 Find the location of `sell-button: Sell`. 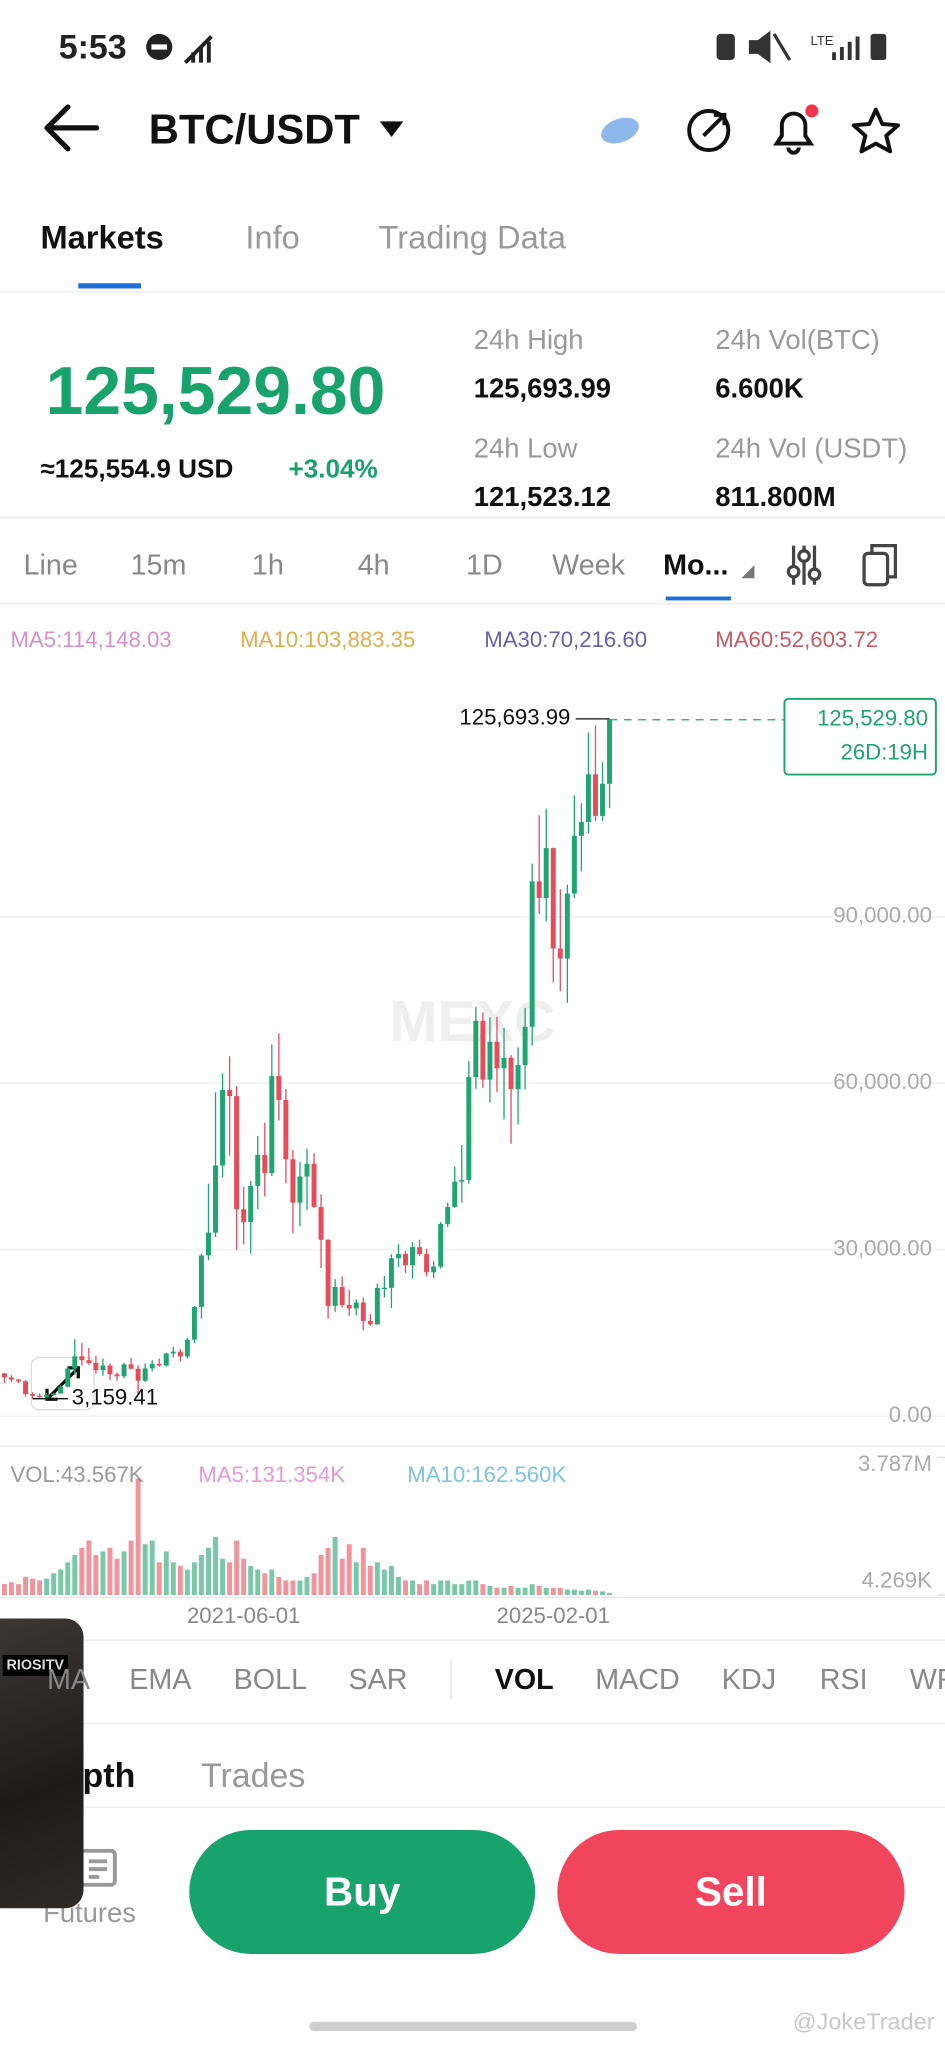

sell-button: Sell is located at coordinates (731, 1891).